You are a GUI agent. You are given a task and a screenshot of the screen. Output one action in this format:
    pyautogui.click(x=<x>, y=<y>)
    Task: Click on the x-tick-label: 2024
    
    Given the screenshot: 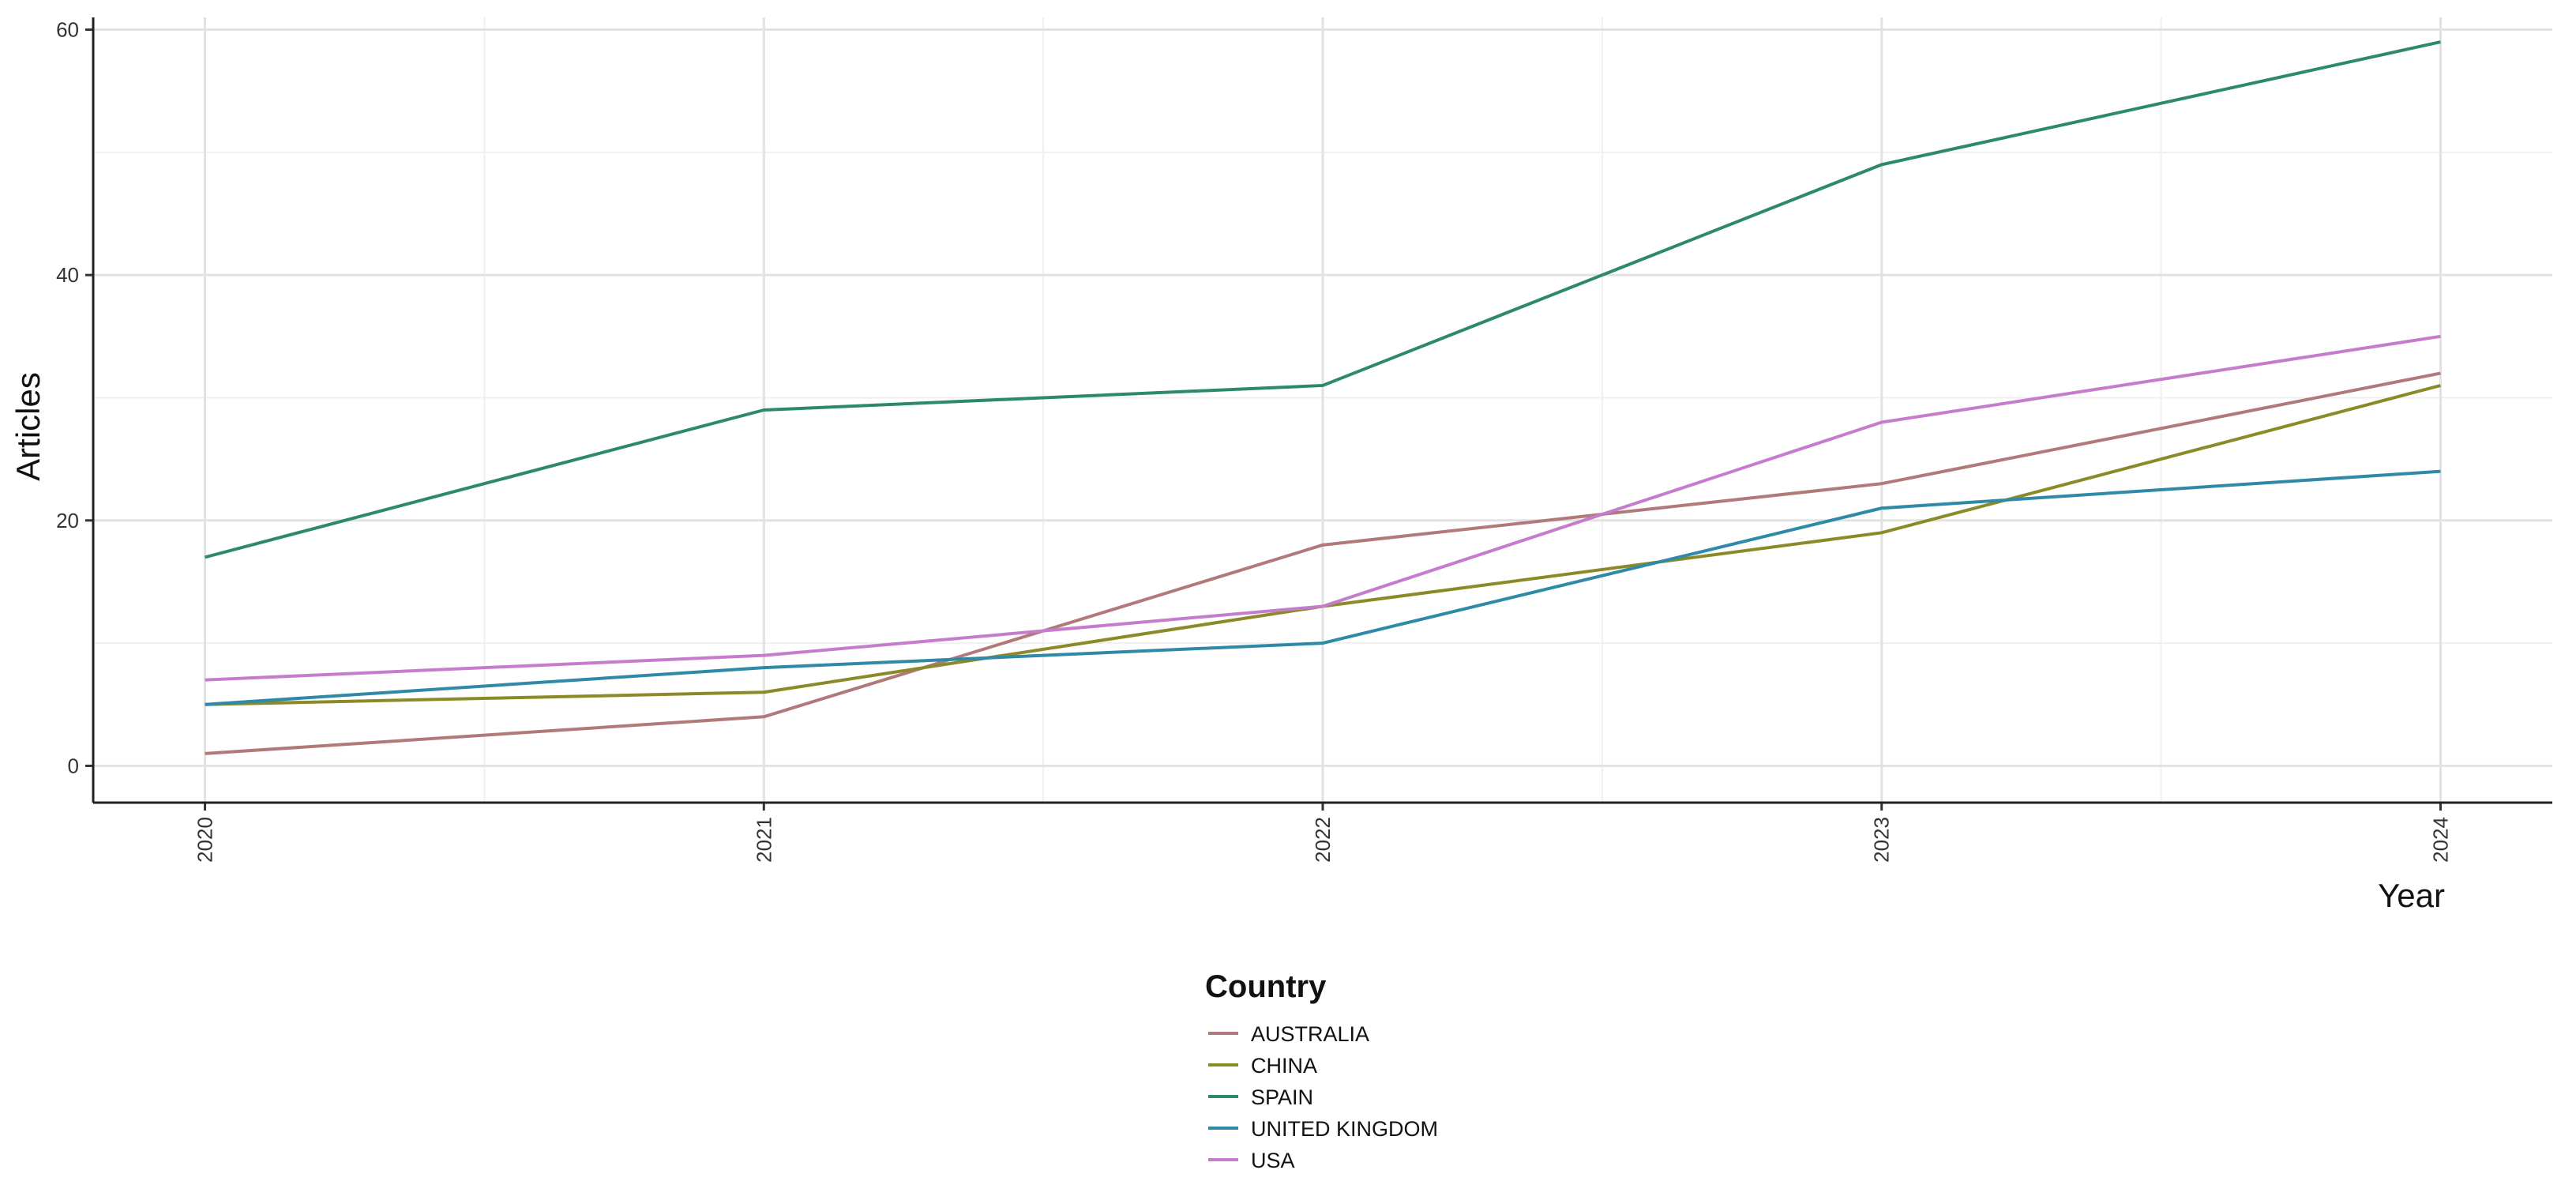 What is the action you would take?
    pyautogui.click(x=2440, y=840)
    